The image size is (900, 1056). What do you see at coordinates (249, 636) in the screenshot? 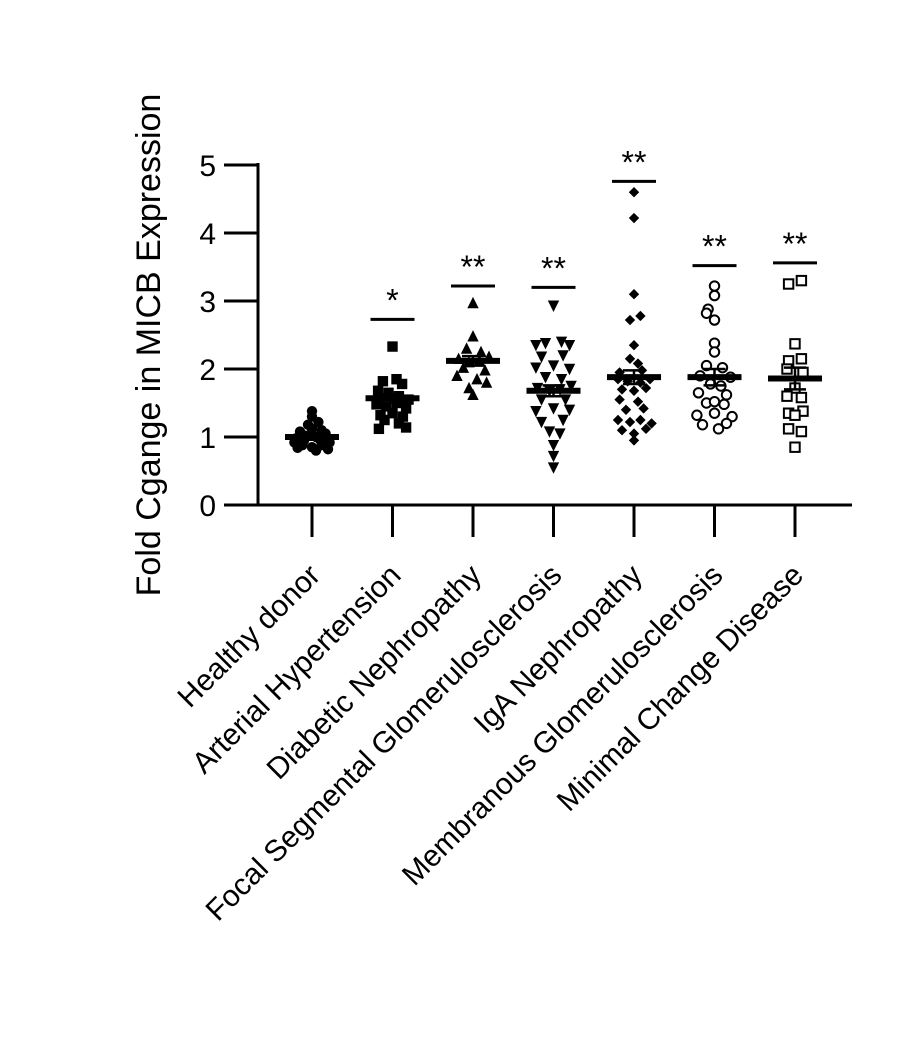
I see `x-category-label: Healthy donor` at bounding box center [249, 636].